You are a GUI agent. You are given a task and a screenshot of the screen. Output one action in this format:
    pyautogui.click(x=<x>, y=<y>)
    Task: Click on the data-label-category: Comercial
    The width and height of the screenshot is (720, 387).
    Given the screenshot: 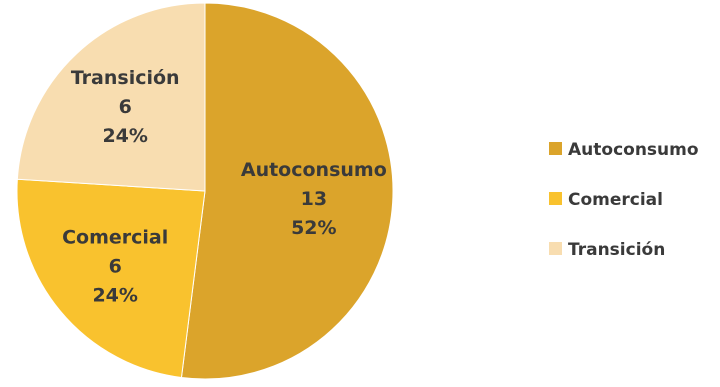 What is the action you would take?
    pyautogui.click(x=115, y=237)
    